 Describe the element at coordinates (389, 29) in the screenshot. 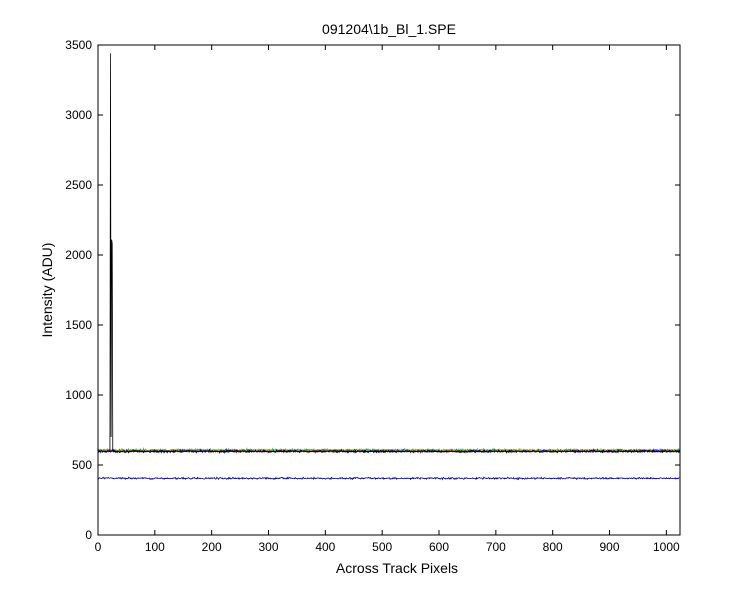

I see `chart-title: 091204\1b_Bl_1.SPE` at that location.